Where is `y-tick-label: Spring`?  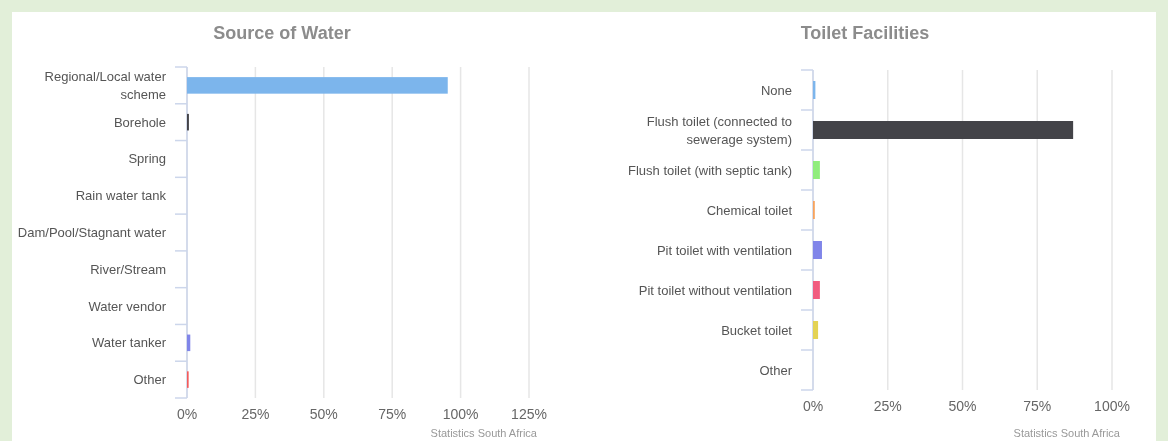
y-tick-label: Spring is located at coordinates (147, 159).